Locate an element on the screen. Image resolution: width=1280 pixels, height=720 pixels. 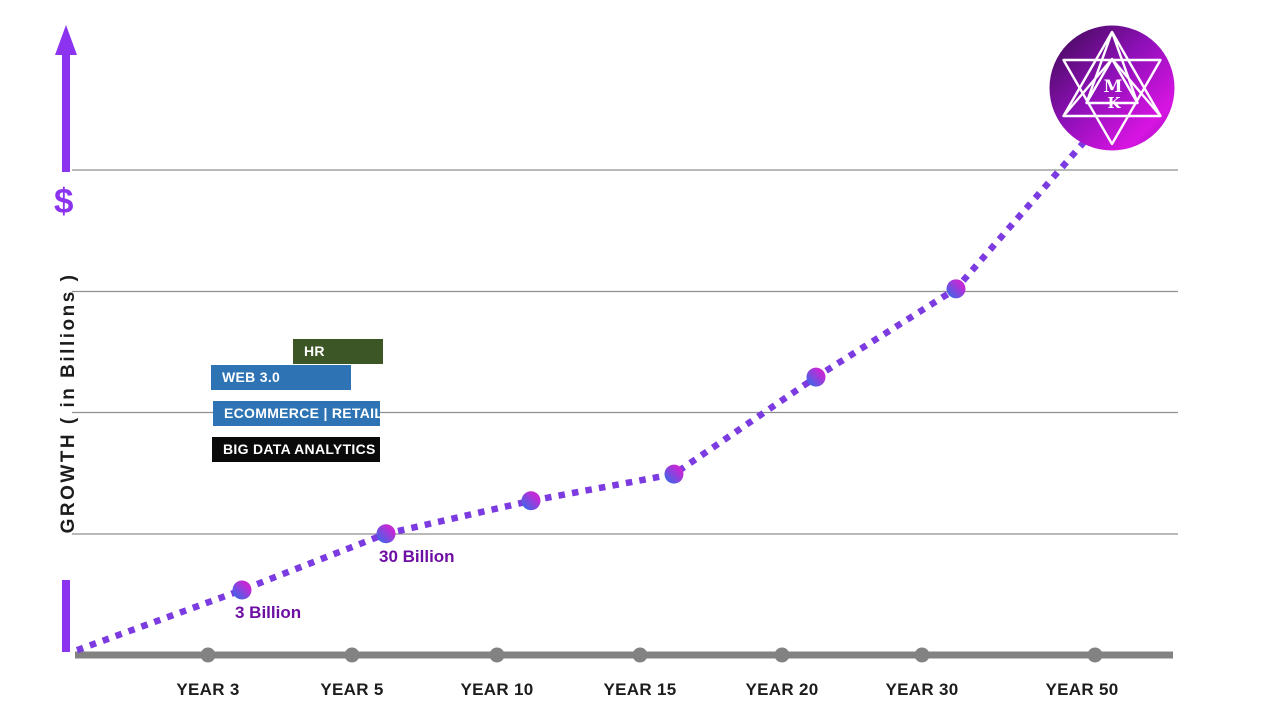
value-annotation: 3 Billion is located at coordinates (268, 612).